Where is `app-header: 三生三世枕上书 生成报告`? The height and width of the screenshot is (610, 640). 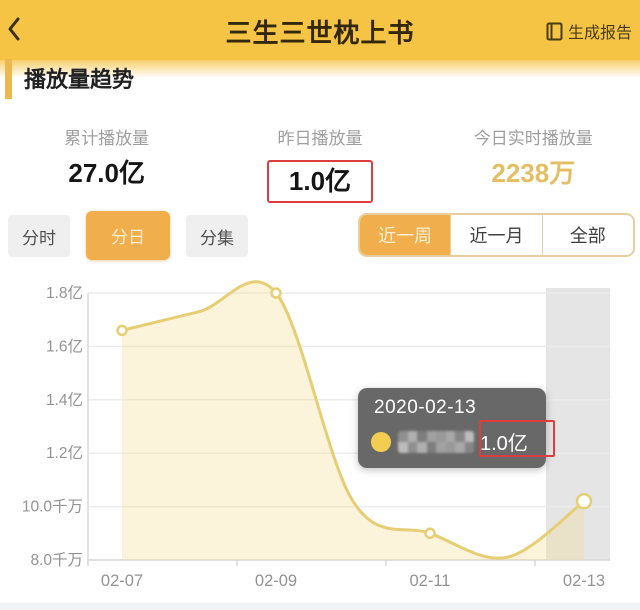 app-header: 三生三世枕上书 生成报告 is located at coordinates (320, 30).